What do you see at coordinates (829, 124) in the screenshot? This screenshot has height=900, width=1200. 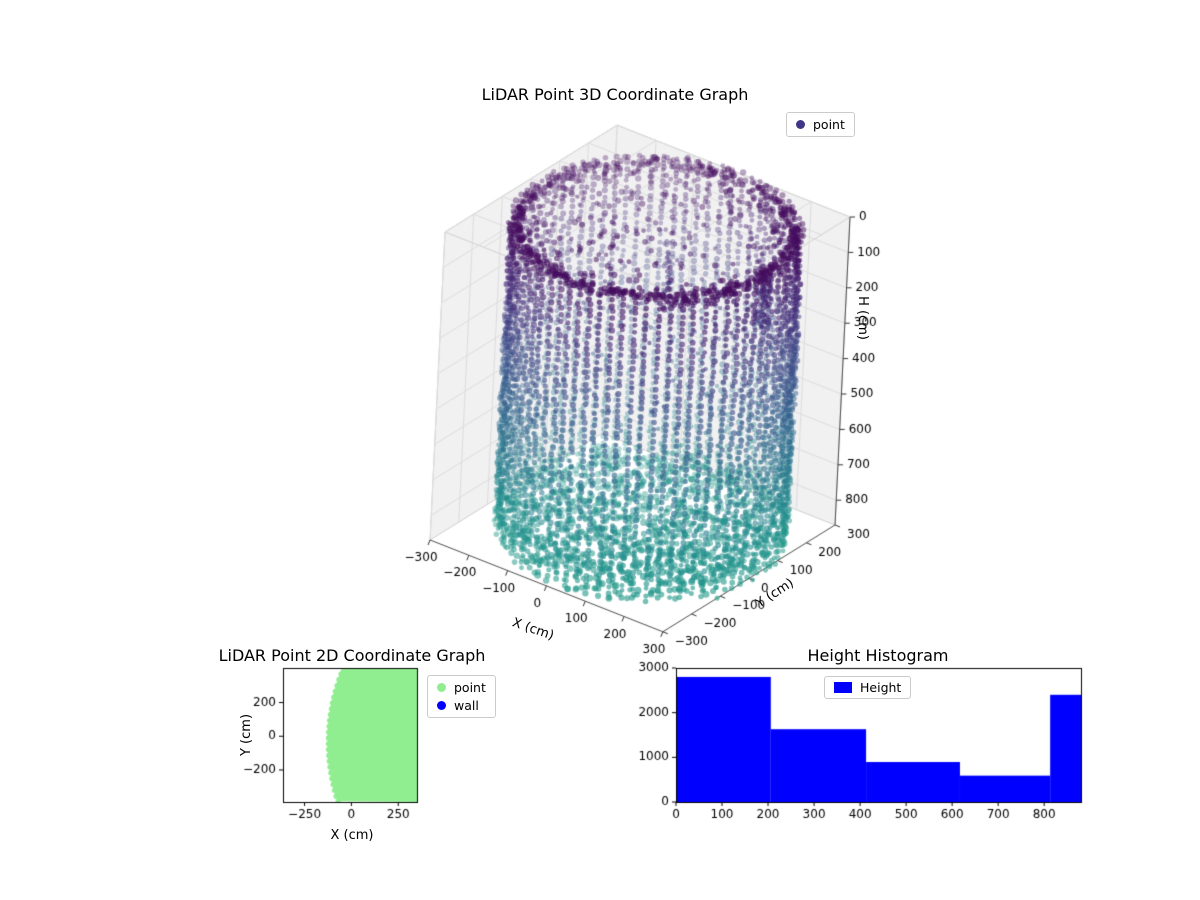 I see `legend-label-point-3d: point` at bounding box center [829, 124].